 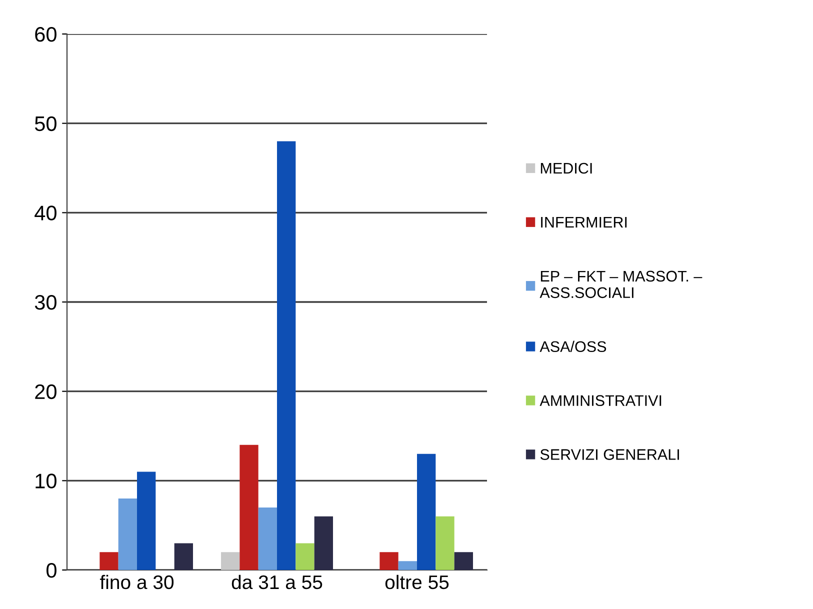 What do you see at coordinates (45, 392) in the screenshot?
I see `y-tick-label: 20` at bounding box center [45, 392].